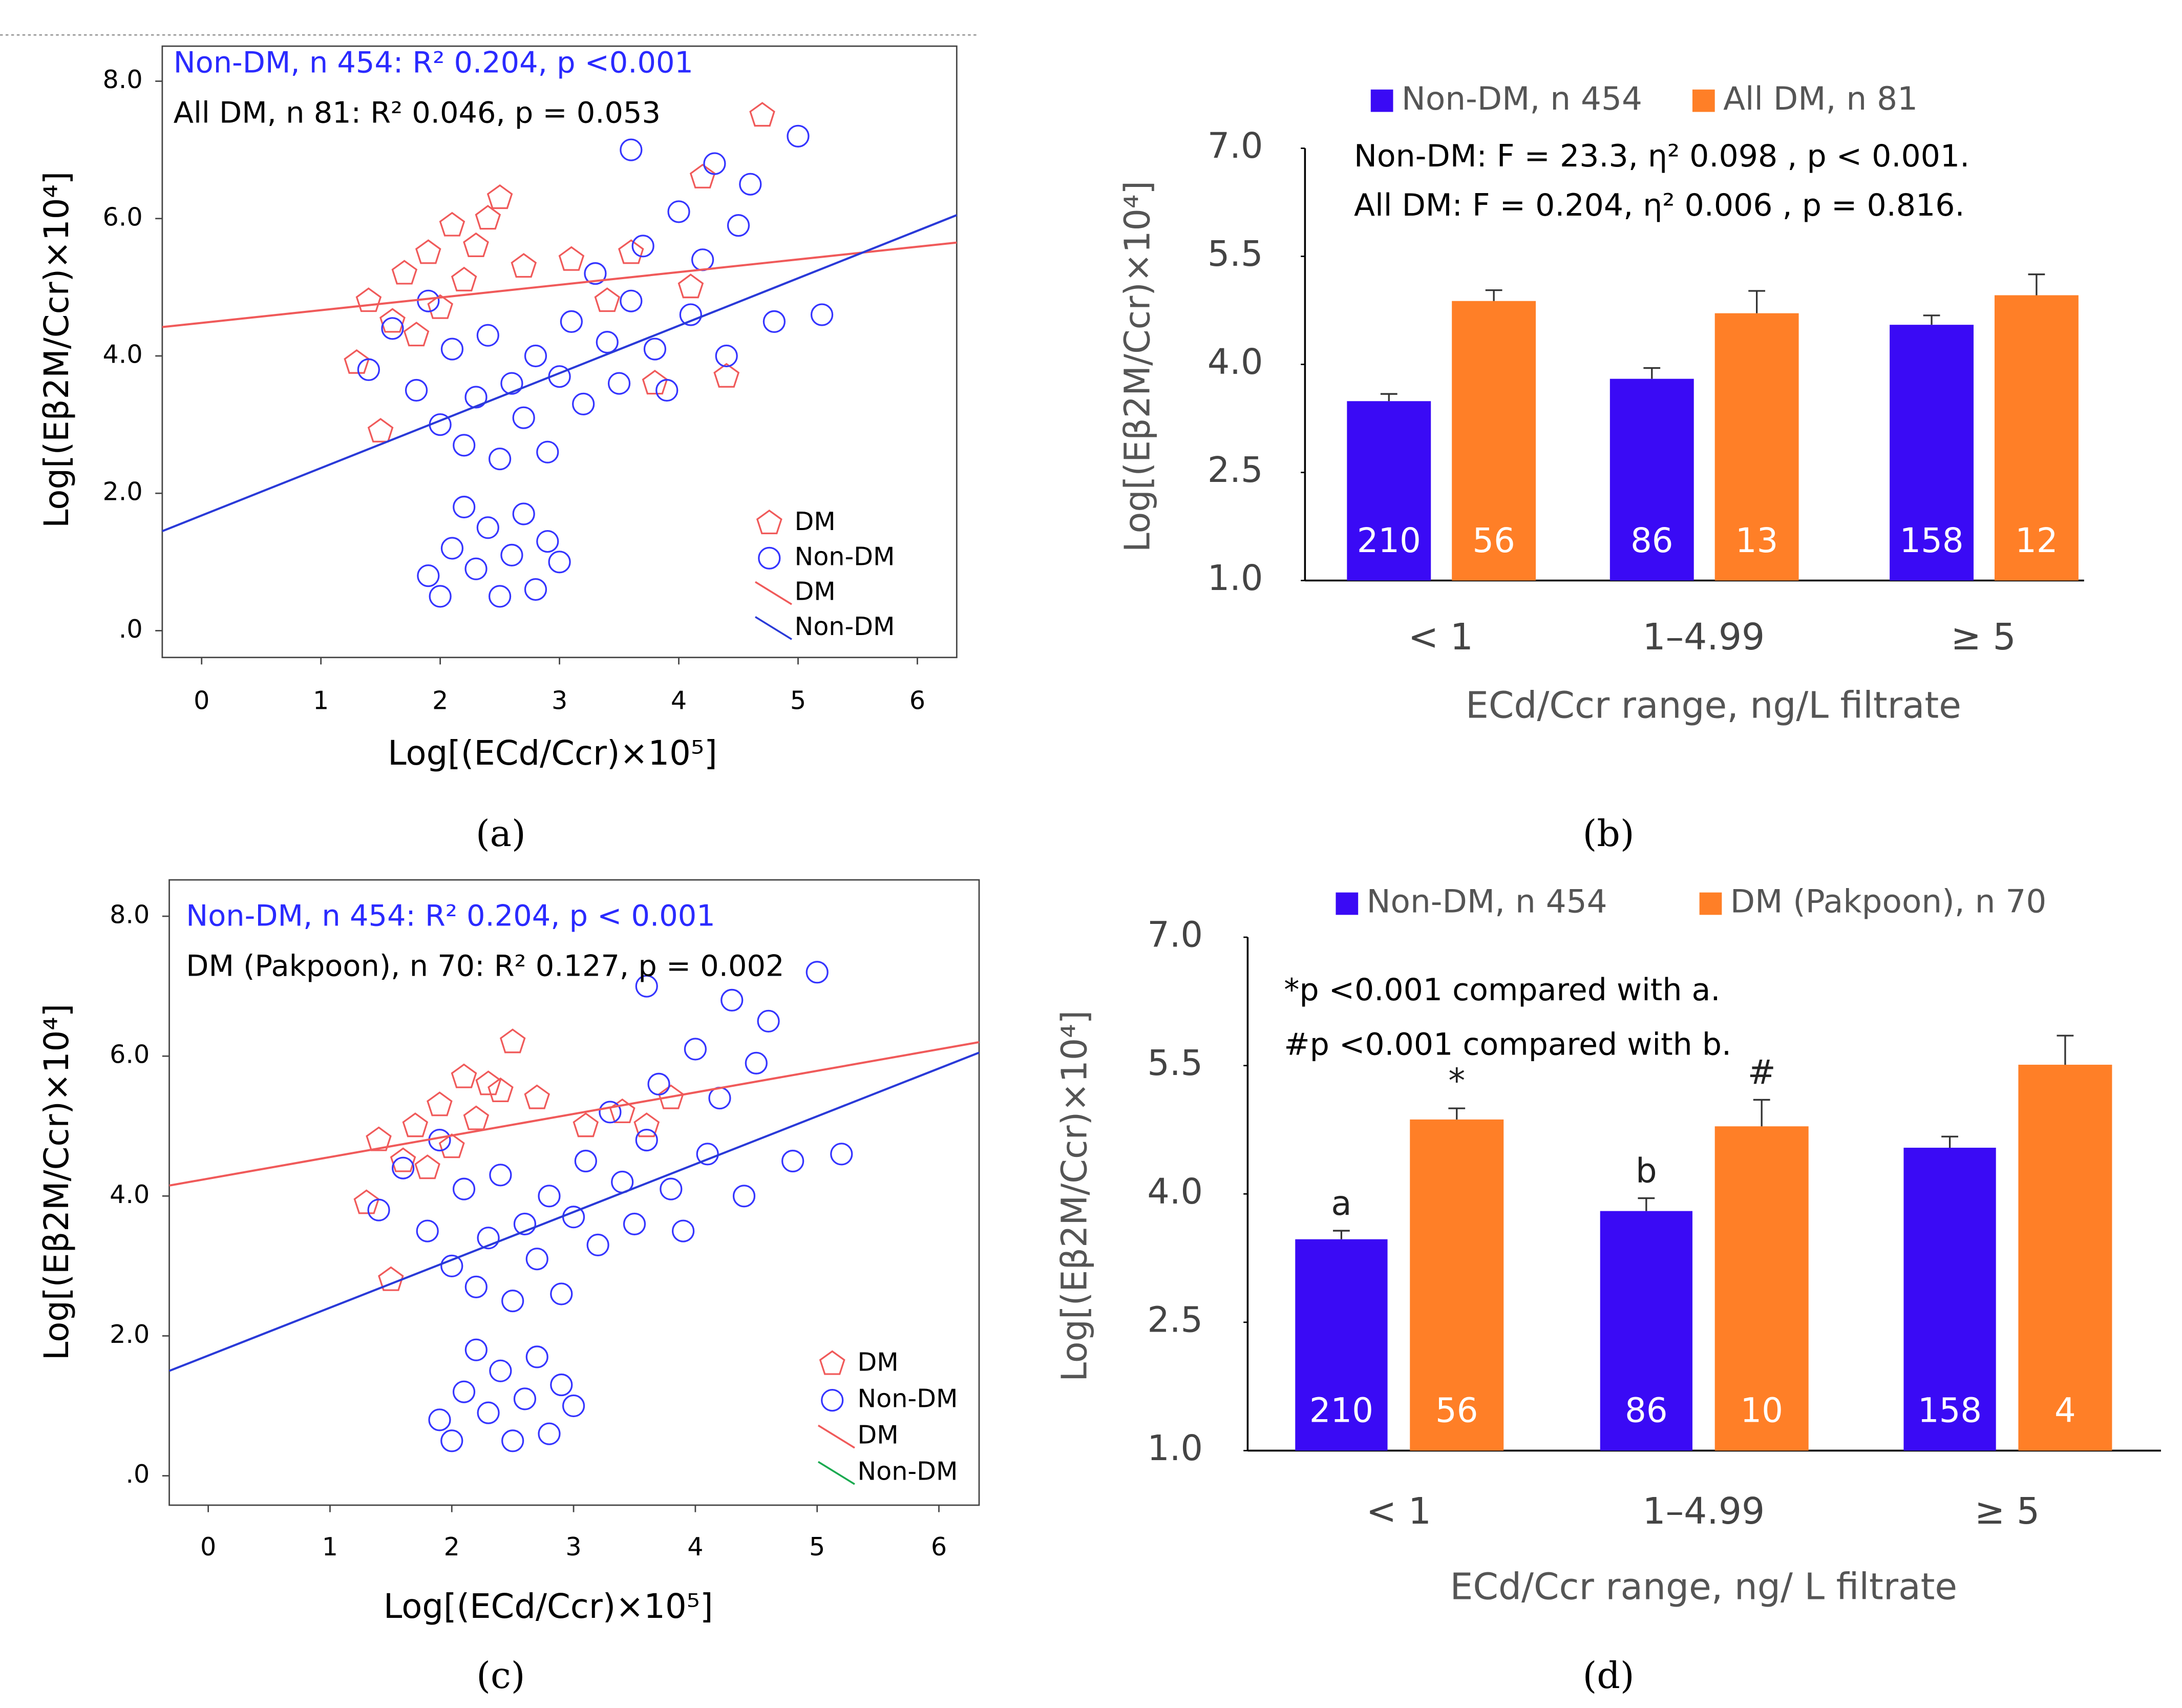  What do you see at coordinates (1888, 901) in the screenshot?
I see `legend-label: DM (Pakpoon), n 70` at bounding box center [1888, 901].